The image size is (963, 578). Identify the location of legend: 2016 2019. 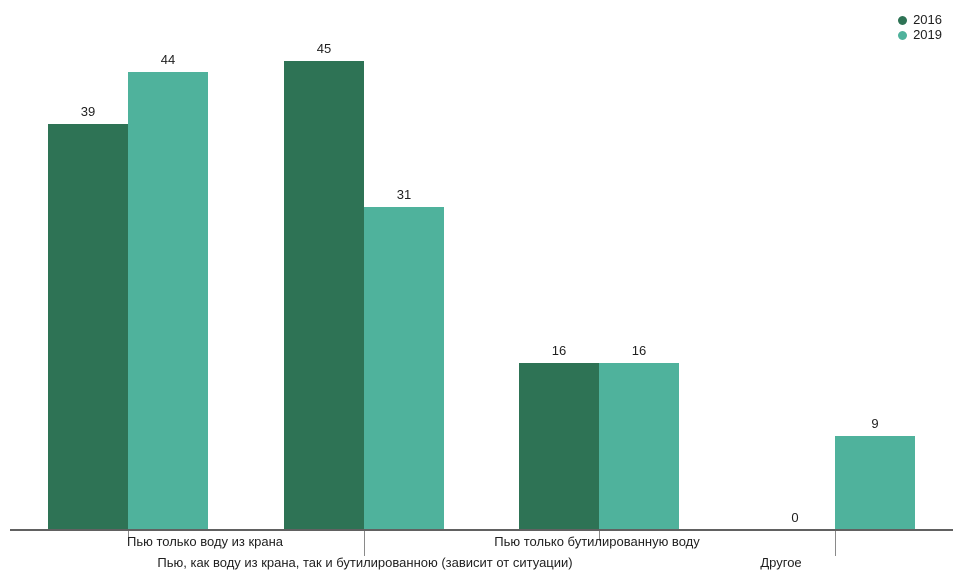
(920, 27).